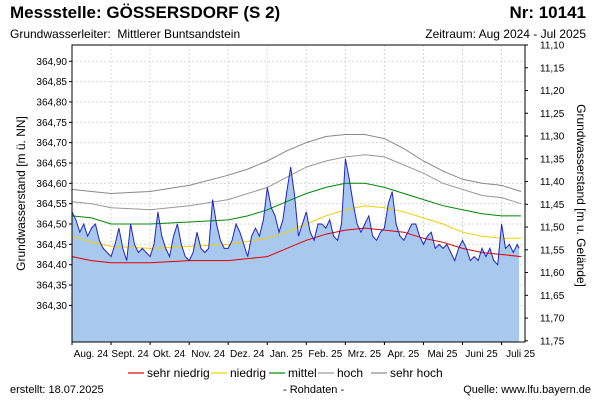 The image size is (600, 400). Describe the element at coordinates (51, 143) in the screenshot. I see `y-tick-label: 364,70` at that location.